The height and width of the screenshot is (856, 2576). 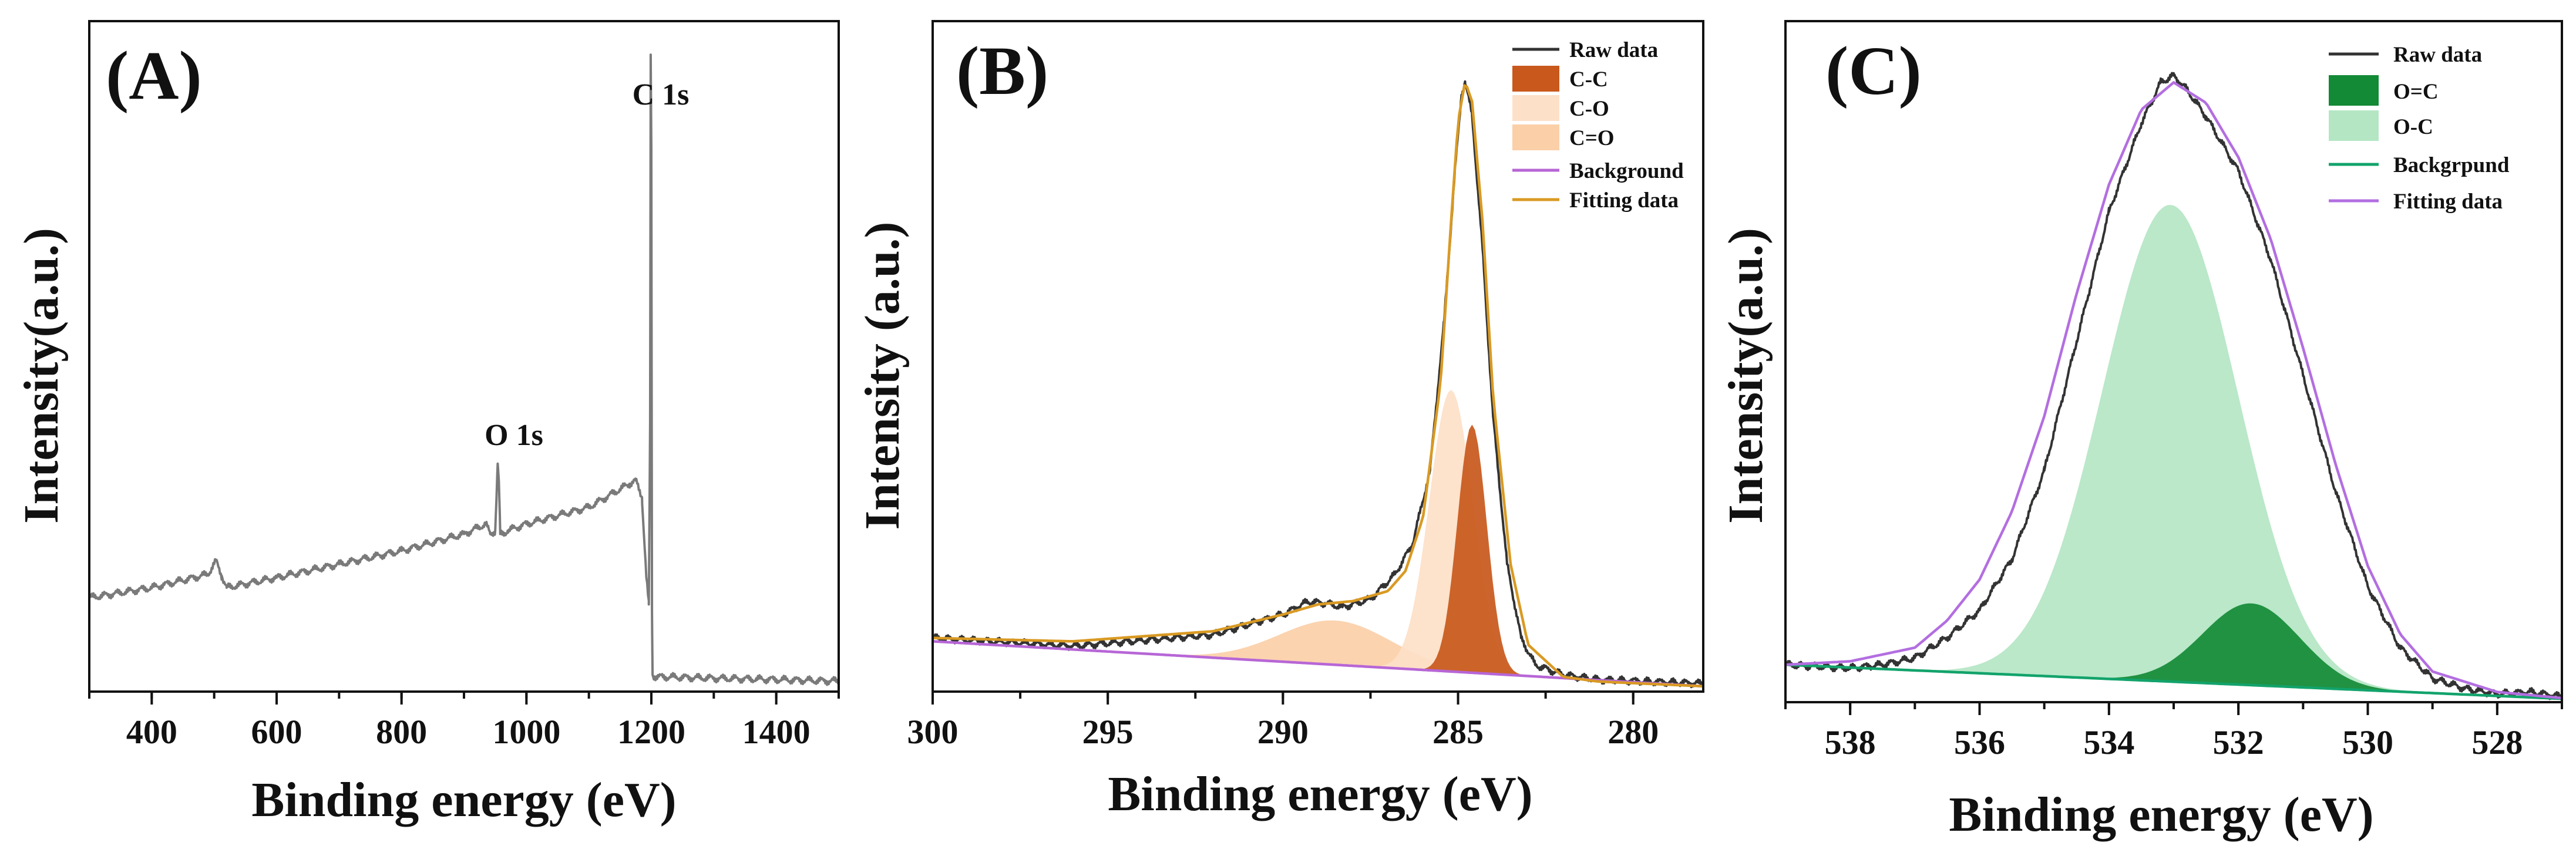 What do you see at coordinates (651, 732) in the screenshot?
I see `x-tick-label: 1200` at bounding box center [651, 732].